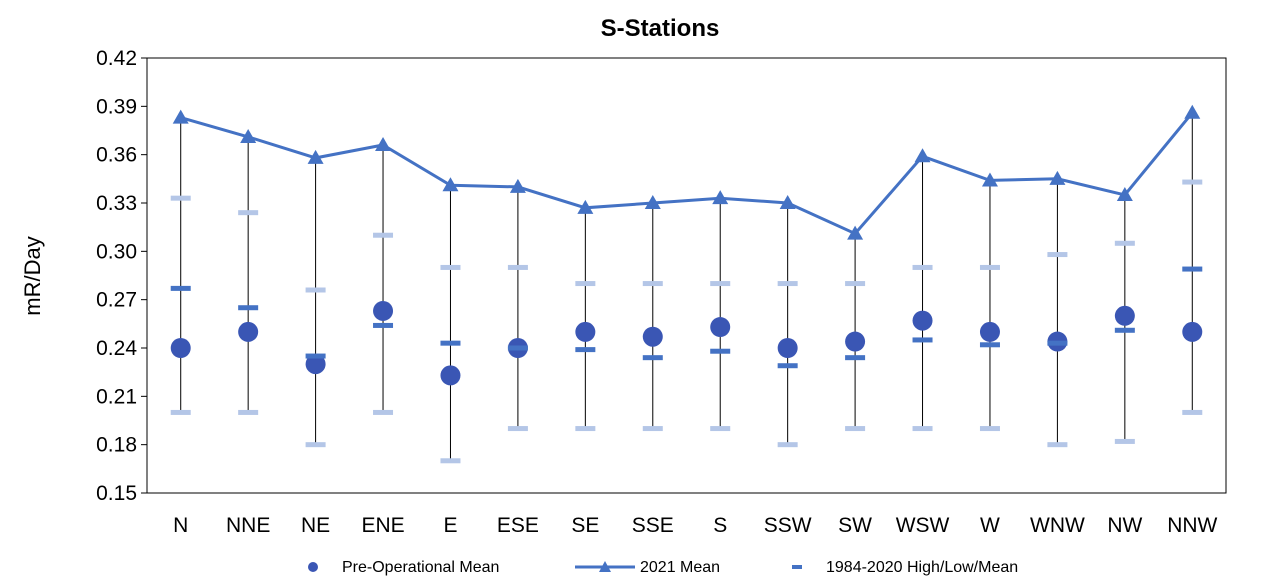  I want to click on x-tick-label: E, so click(450, 525).